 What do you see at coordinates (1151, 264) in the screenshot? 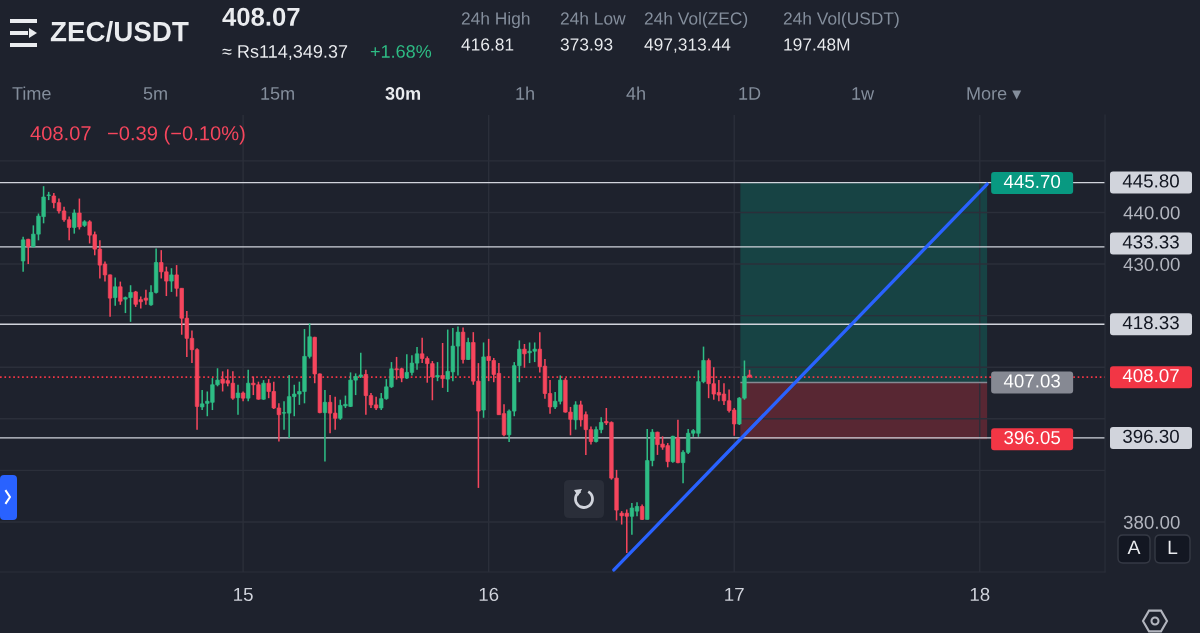
I see `y-tick-label: 430.00` at bounding box center [1151, 264].